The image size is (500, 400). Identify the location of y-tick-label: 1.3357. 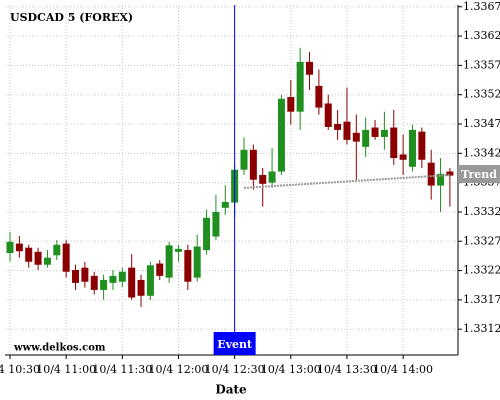
(481, 64).